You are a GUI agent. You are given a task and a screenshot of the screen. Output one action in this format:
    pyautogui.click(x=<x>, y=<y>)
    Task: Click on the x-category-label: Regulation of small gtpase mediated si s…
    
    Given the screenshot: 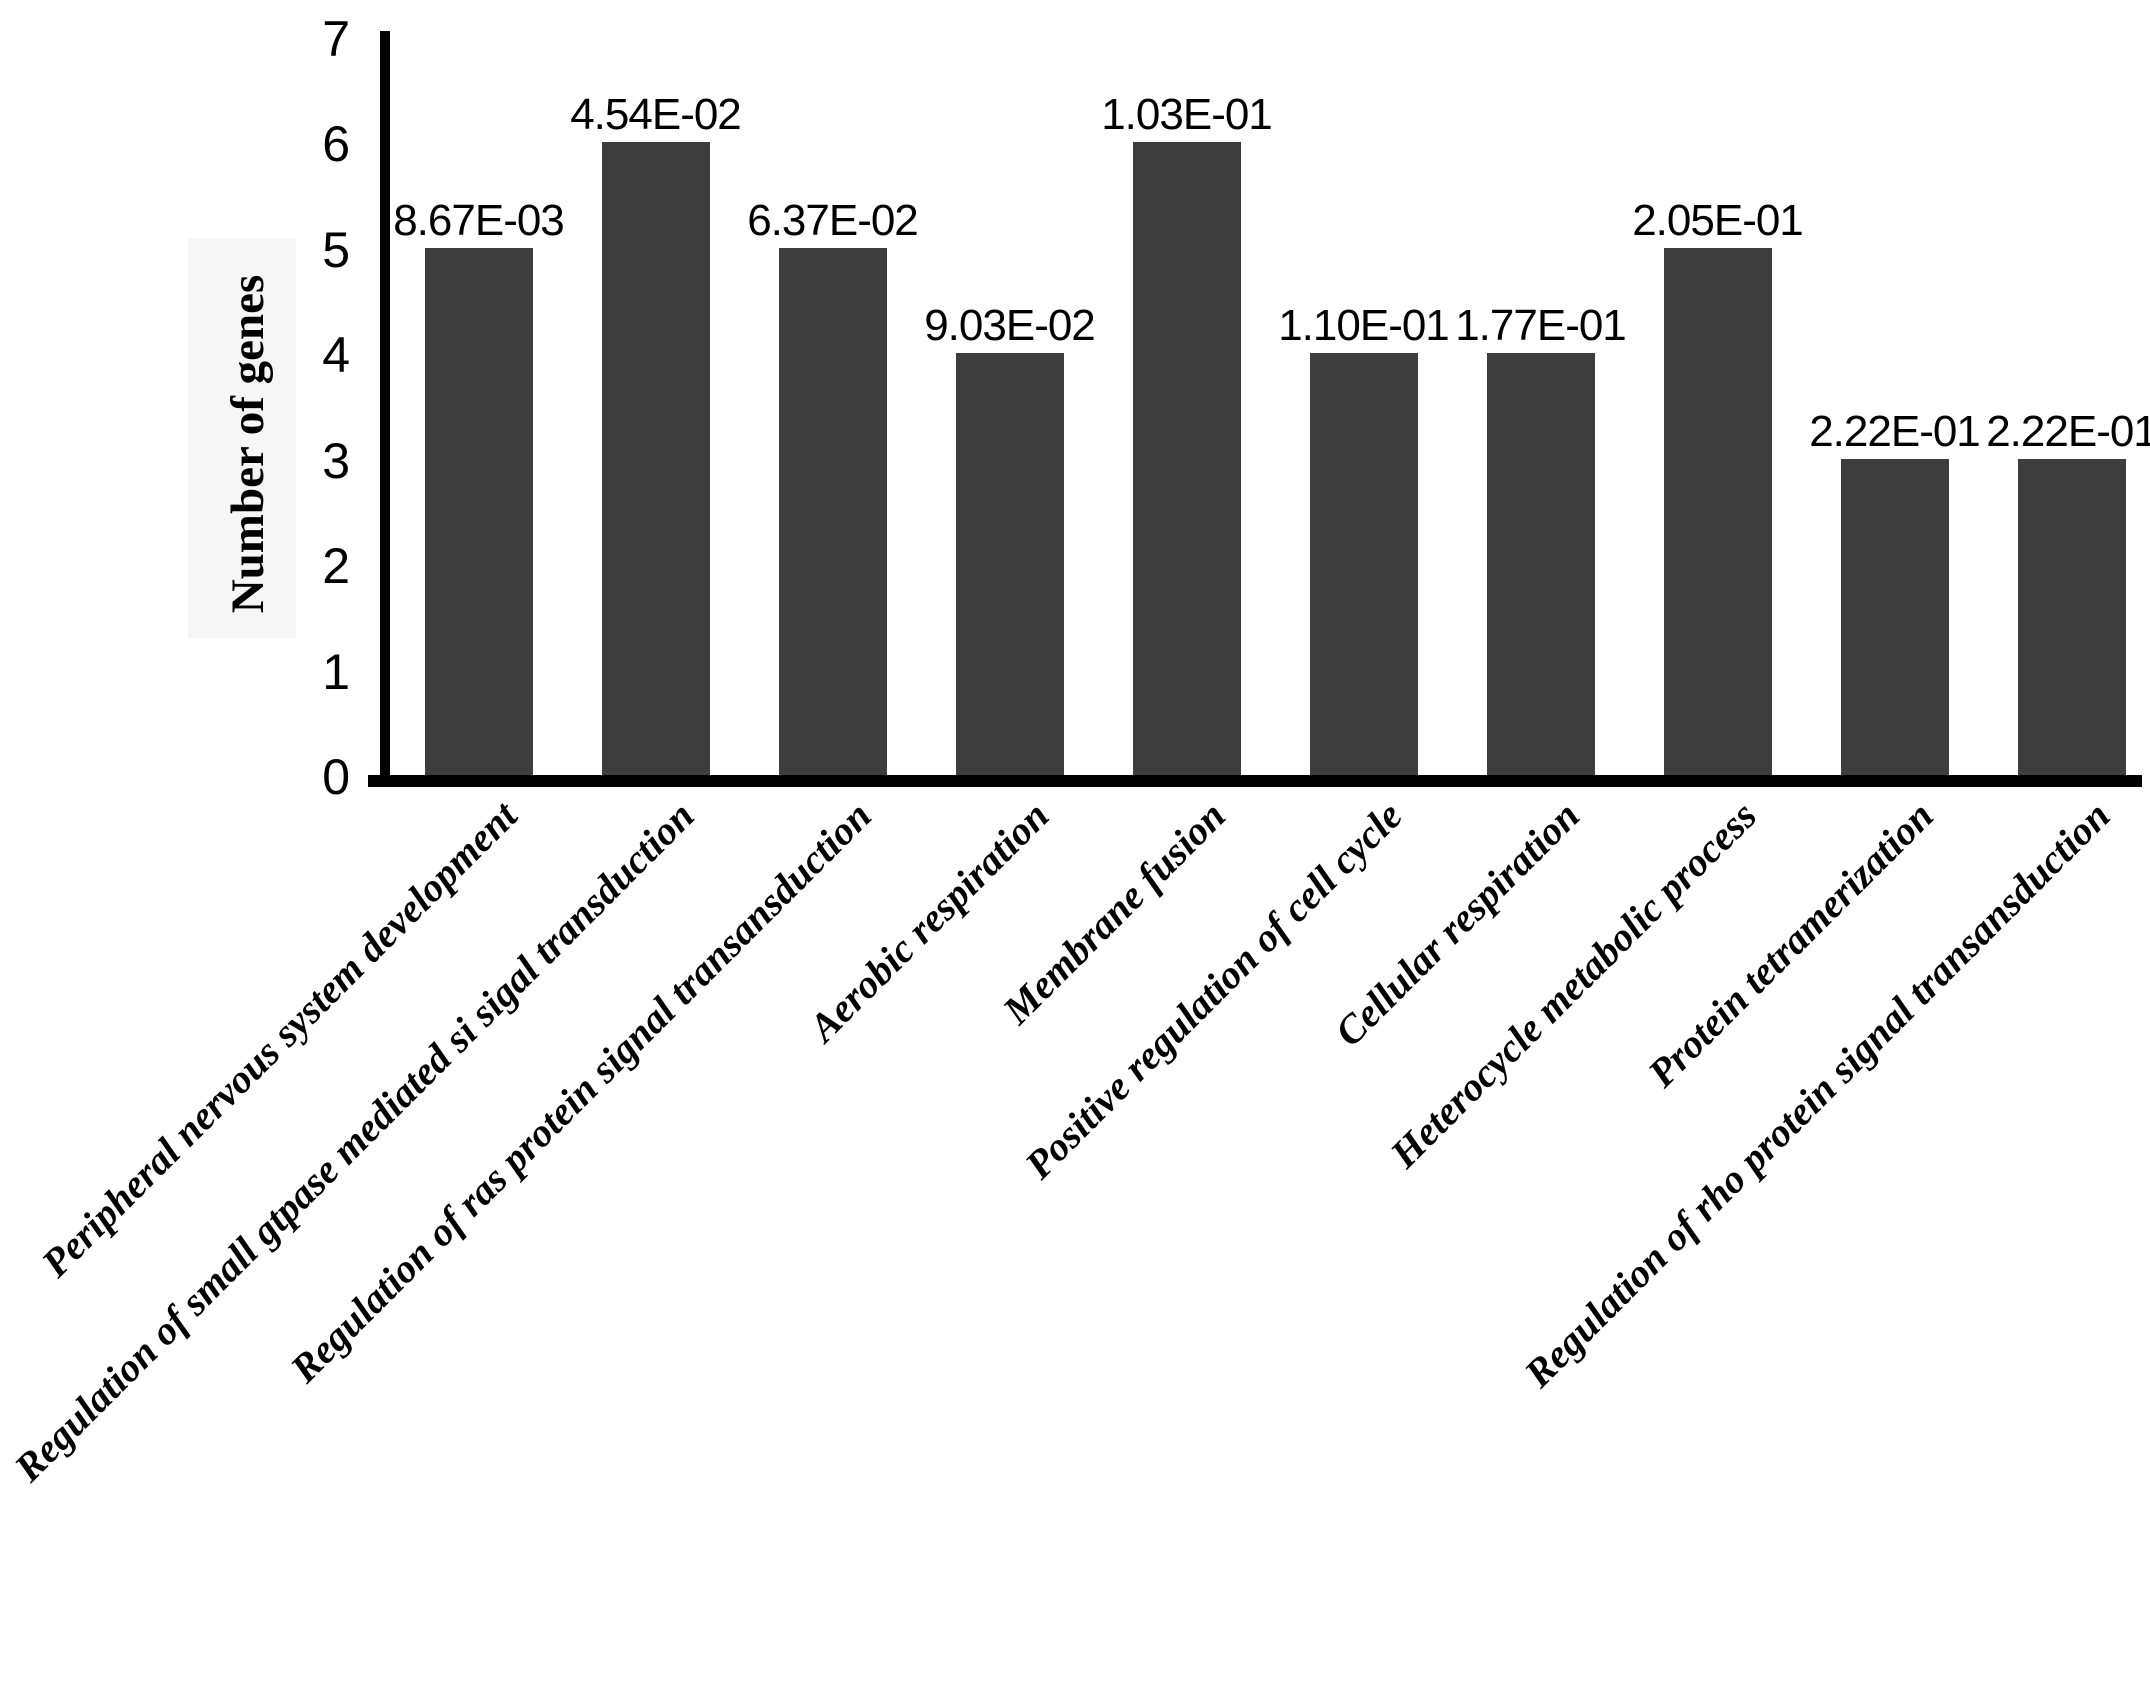 What is the action you would take?
    pyautogui.click(x=354, y=1141)
    